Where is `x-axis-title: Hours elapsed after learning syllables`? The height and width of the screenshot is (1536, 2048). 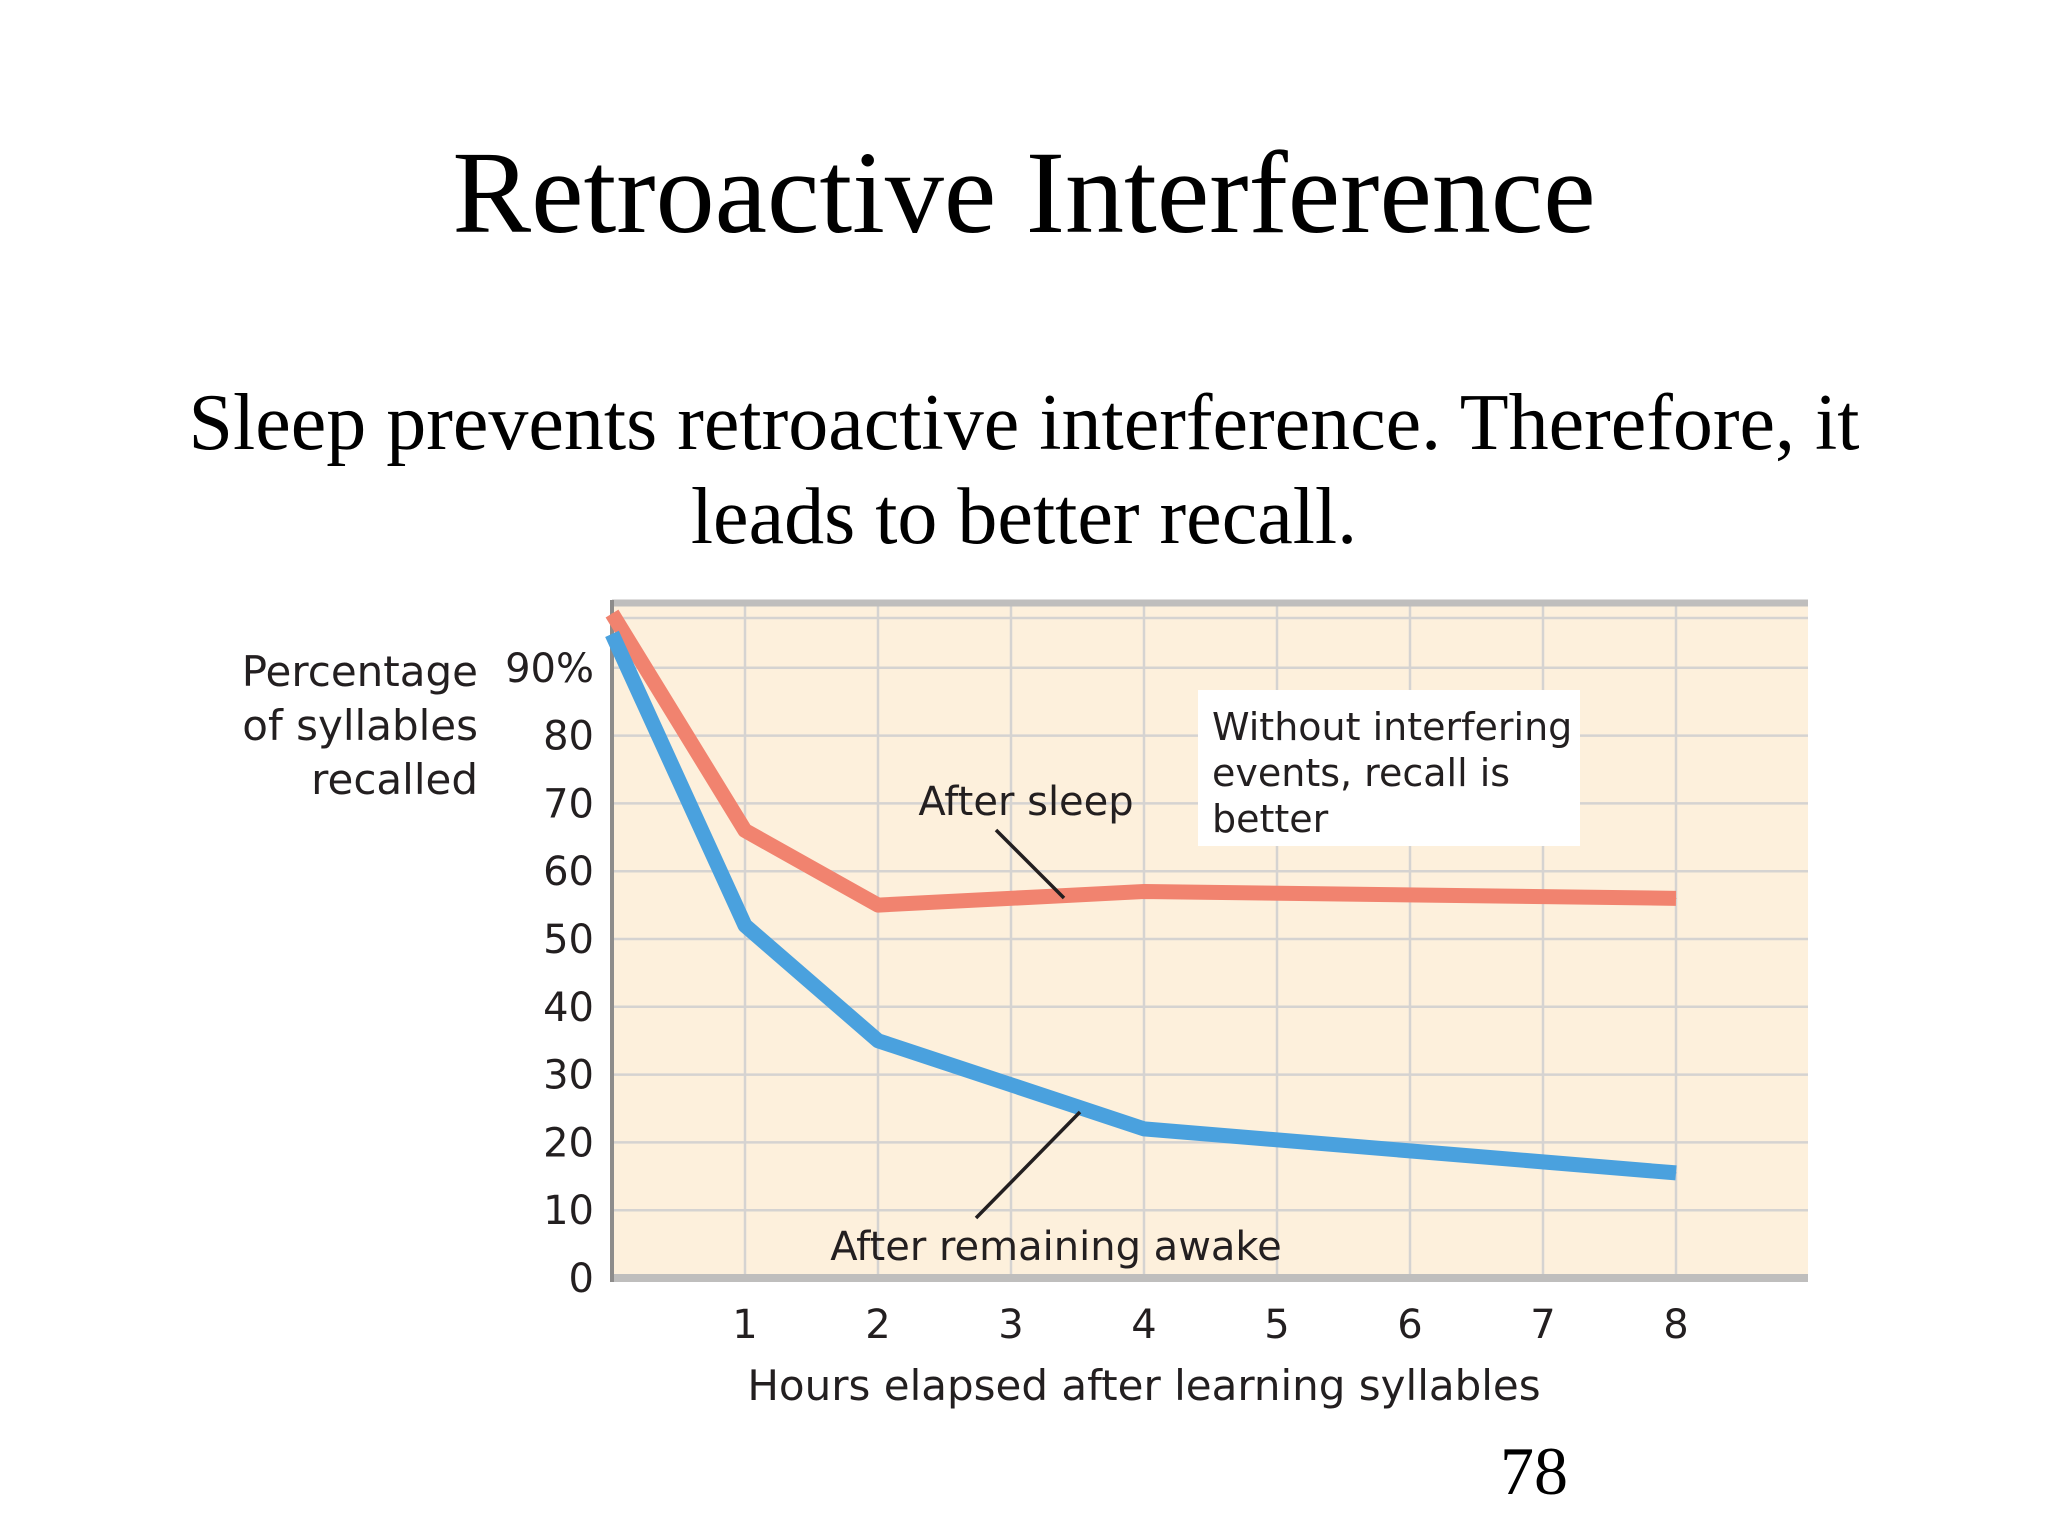
x-axis-title: Hours elapsed after learning syllables is located at coordinates (1143, 1385).